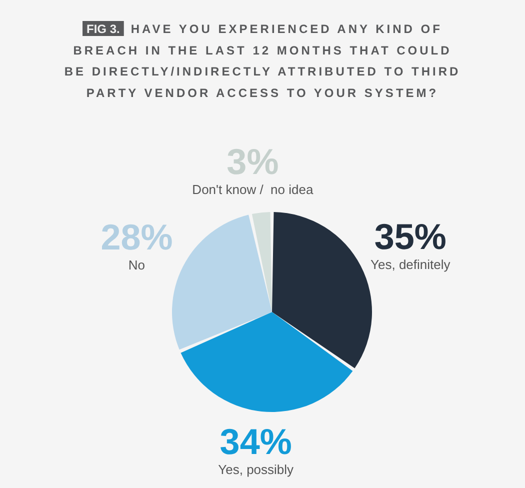  Describe the element at coordinates (253, 189) in the screenshot. I see `slice-label: Don't know / no idea` at that location.